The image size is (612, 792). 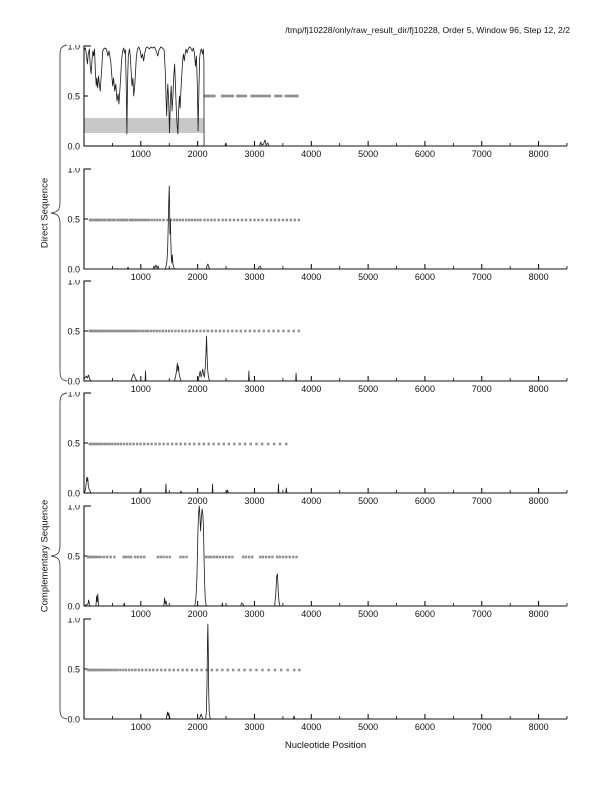 I want to click on y-tick-label: 0.5, so click(x=73, y=444).